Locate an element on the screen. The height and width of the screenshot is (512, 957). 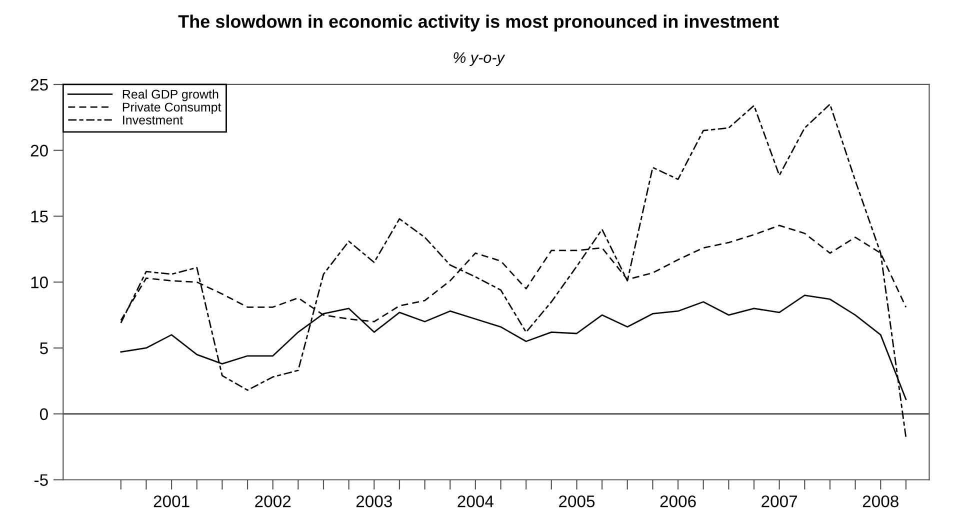
y-tick-label: -5 is located at coordinates (41, 480).